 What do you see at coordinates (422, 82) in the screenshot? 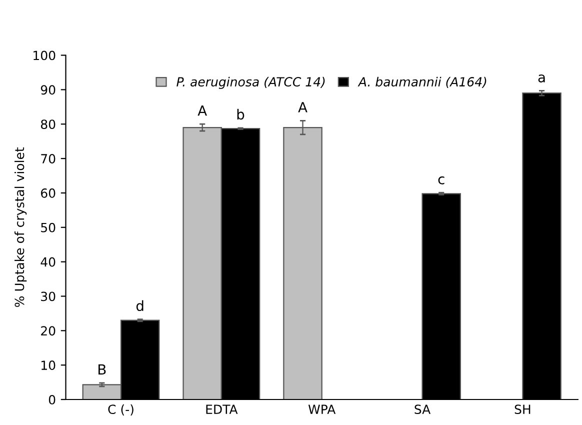
I see `legend-label: A. baumannii (A164)` at bounding box center [422, 82].